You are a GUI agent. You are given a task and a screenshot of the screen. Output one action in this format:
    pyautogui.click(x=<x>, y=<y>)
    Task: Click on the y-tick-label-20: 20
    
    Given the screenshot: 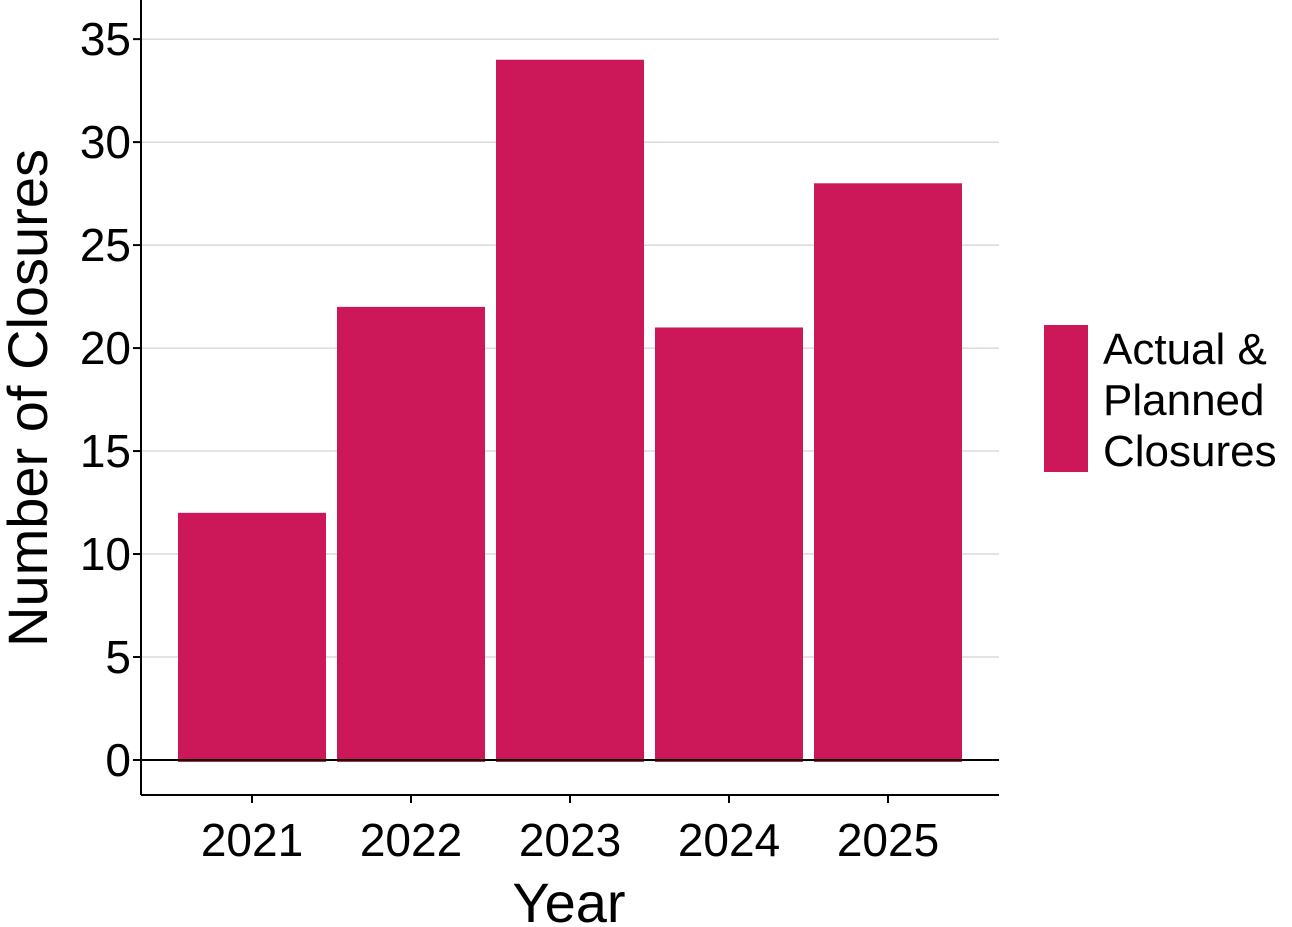 What is the action you would take?
    pyautogui.click(x=105, y=348)
    